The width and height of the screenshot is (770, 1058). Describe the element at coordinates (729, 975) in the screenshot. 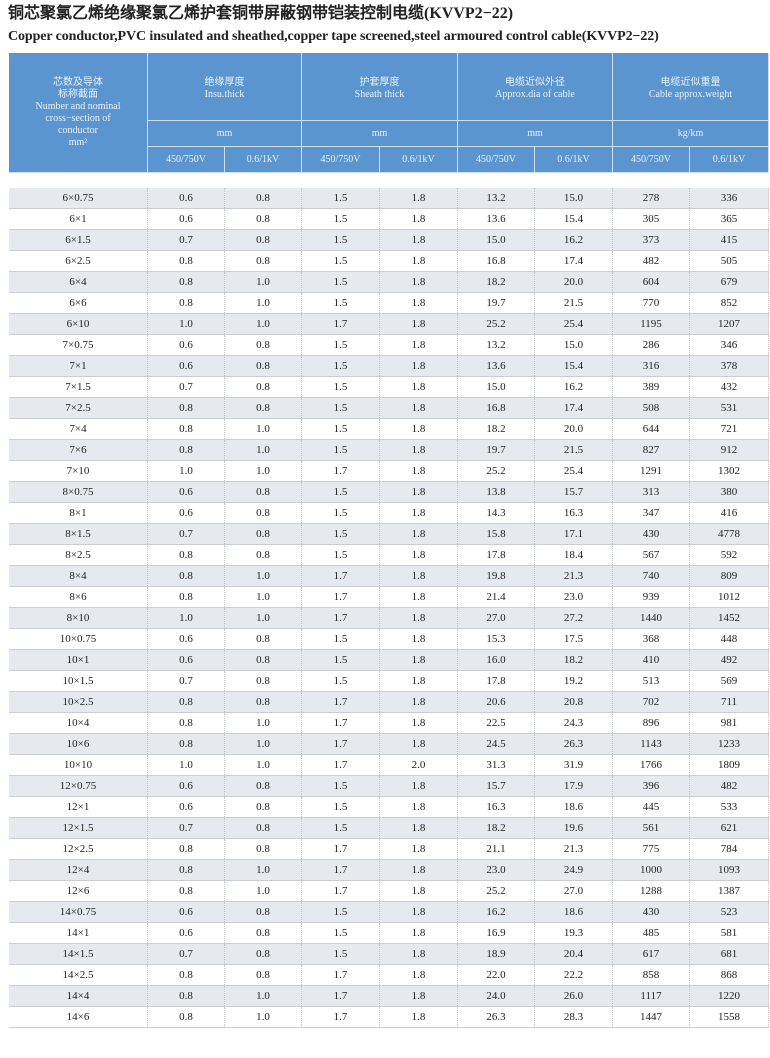

I see `cell-weight-0.6-1kv: 868` at that location.